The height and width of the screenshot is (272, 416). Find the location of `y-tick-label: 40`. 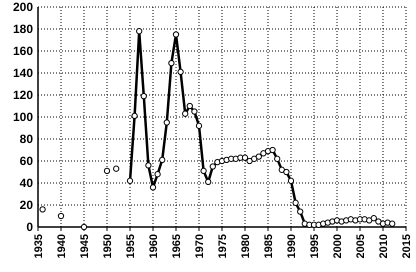

y-tick-label: 40 is located at coordinates (27, 183).